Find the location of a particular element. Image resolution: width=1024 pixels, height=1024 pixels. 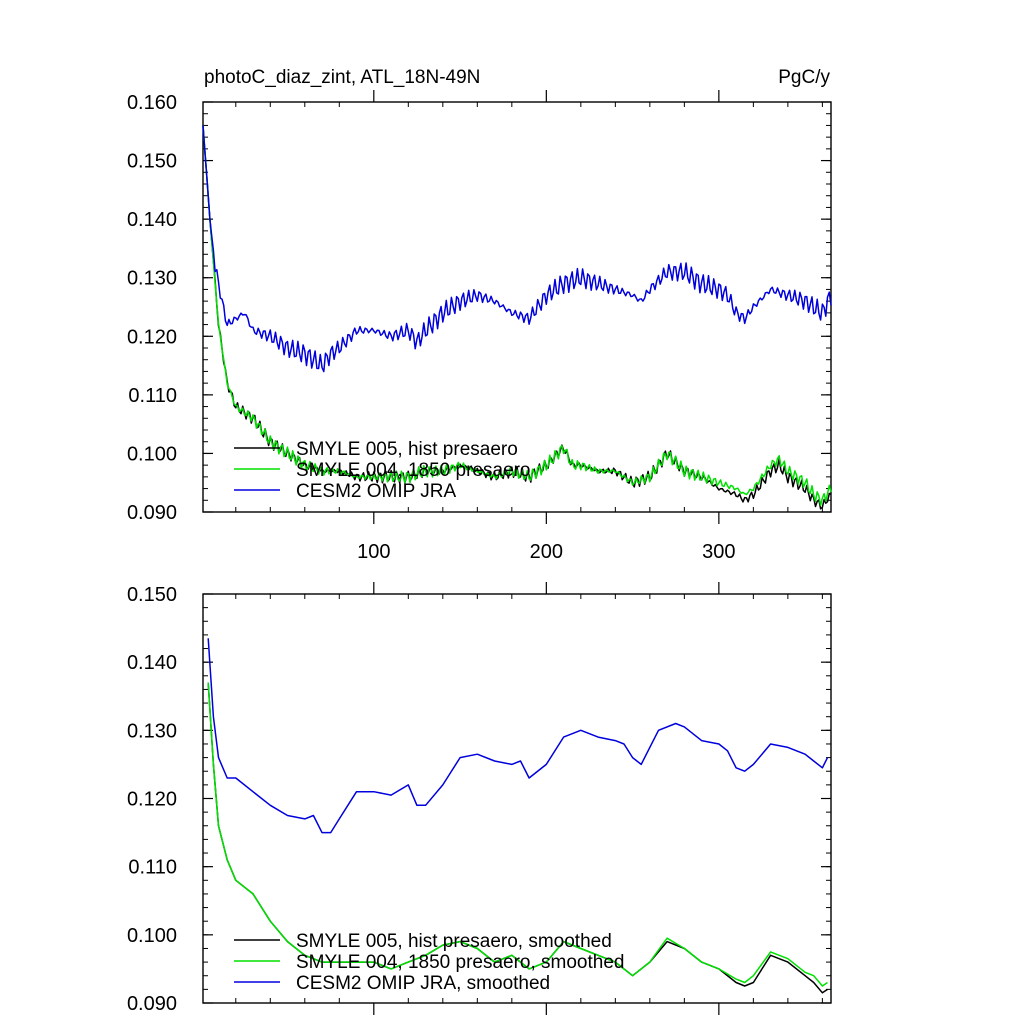

bottom-y-tick-labels: 0.090 0.100 0.110 0.120 0.130 0.140 0.150 is located at coordinates (152, 799).